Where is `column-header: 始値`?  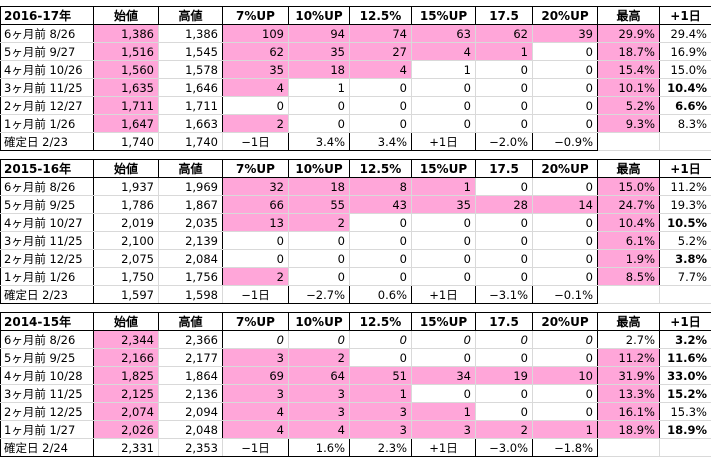
column-header: 始値 is located at coordinates (126, 321).